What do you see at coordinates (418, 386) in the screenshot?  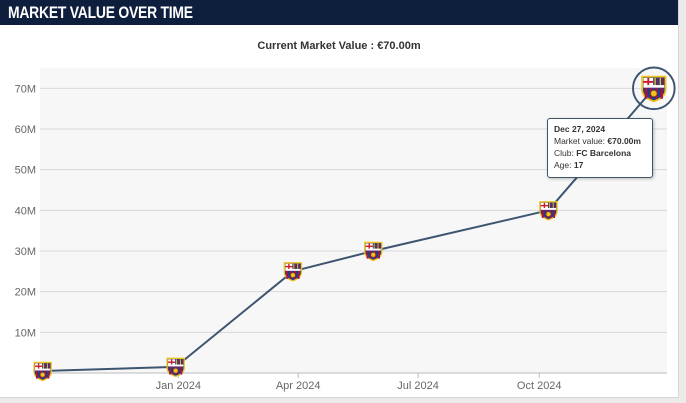 I see `x-tick-label: Jul 2024` at bounding box center [418, 386].